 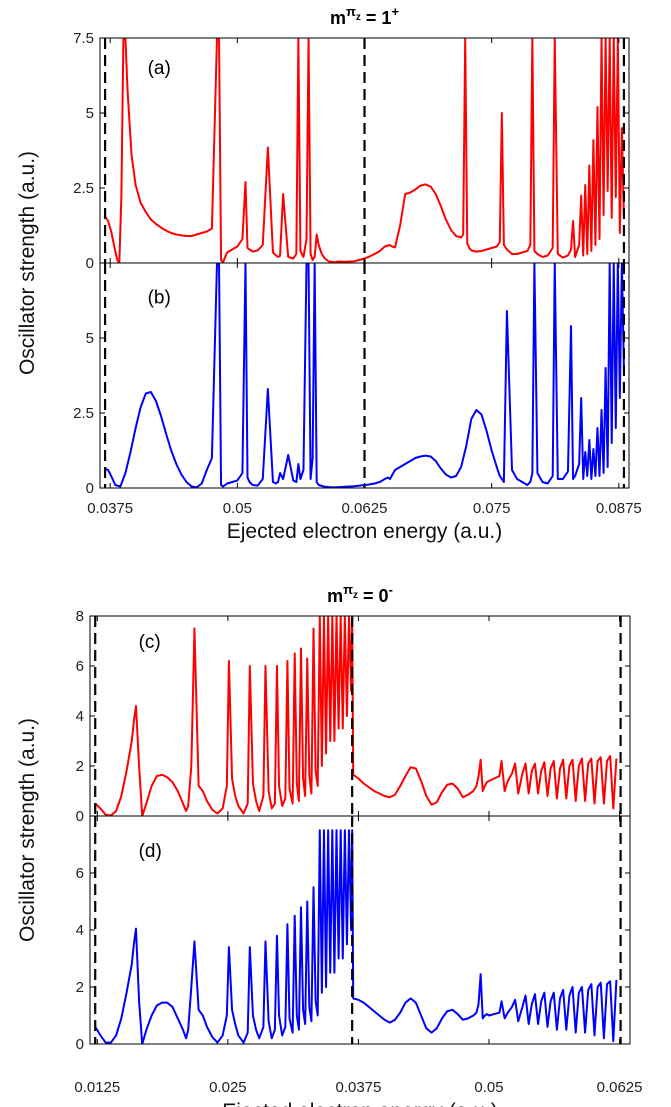 I want to click on x-tick-label: 0.0125, so click(x=97, y=1087).